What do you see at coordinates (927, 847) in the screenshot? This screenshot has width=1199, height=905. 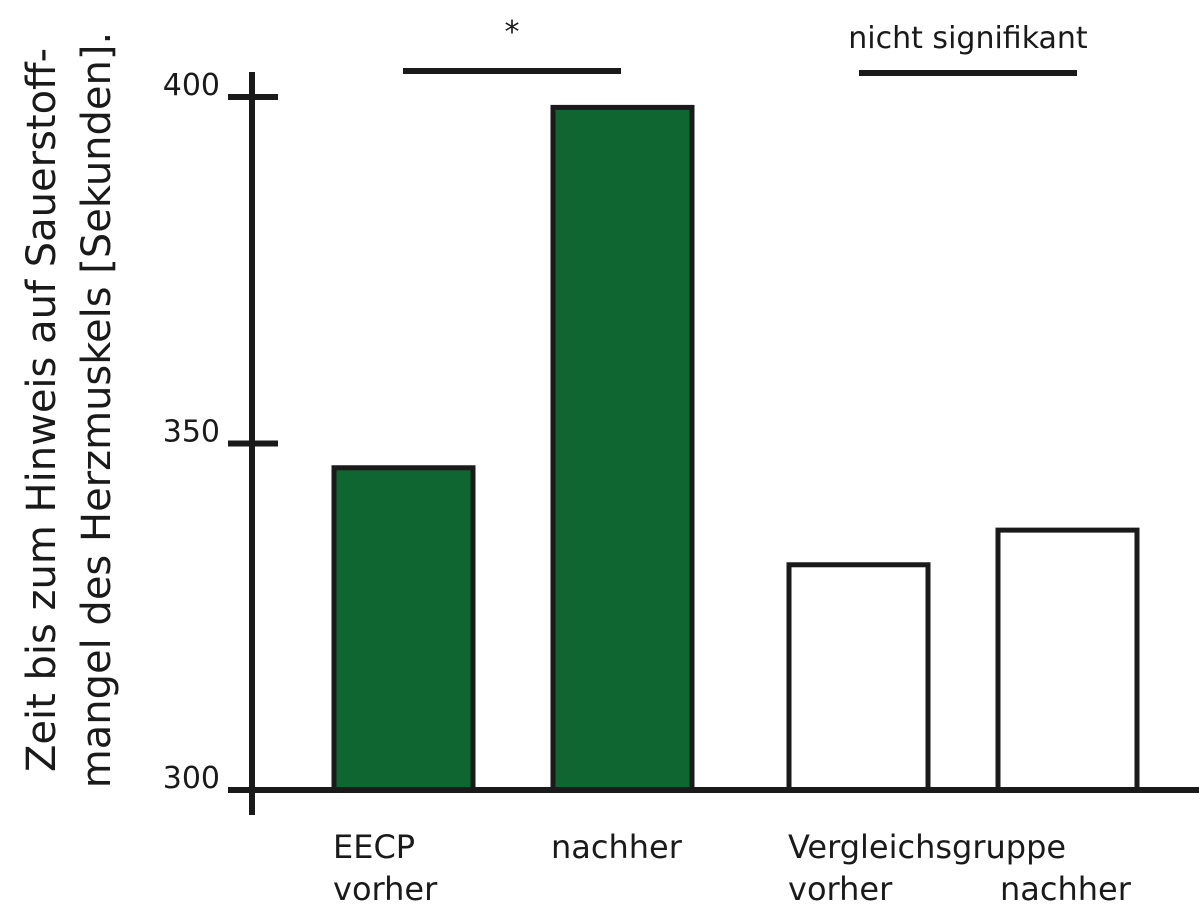 I see `category-label-vergleichsgruppe: Vergleichsgruppe` at bounding box center [927, 847].